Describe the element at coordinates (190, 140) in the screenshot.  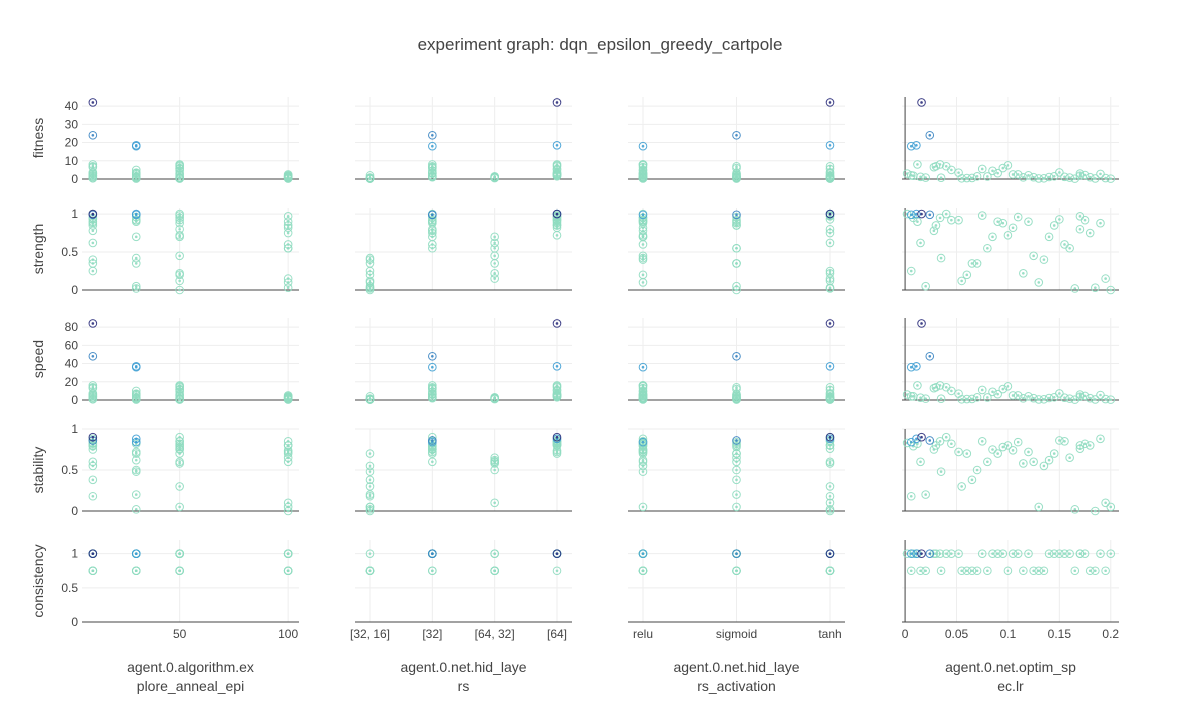
I see `points-fitness-col1` at that location.